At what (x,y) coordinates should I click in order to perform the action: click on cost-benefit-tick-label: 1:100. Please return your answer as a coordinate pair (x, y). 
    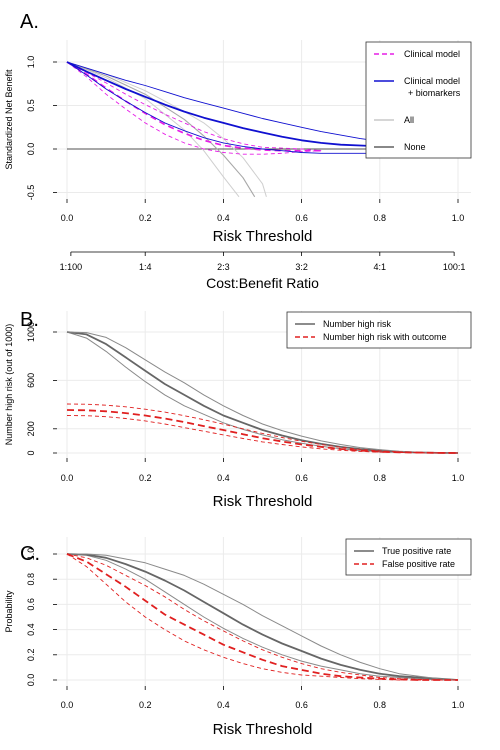
    Looking at the image, I should click on (71, 267).